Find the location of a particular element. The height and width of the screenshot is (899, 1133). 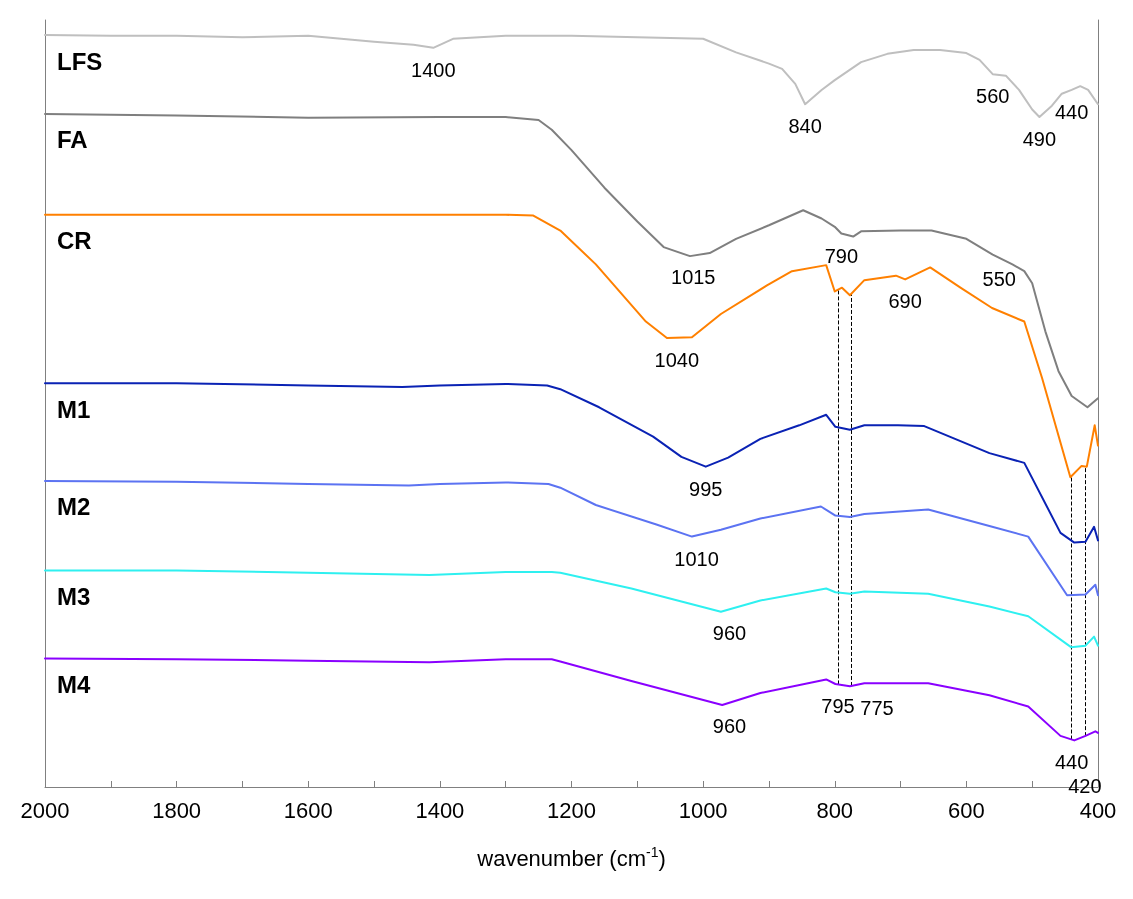

annotation: 1015 is located at coordinates (693, 277).